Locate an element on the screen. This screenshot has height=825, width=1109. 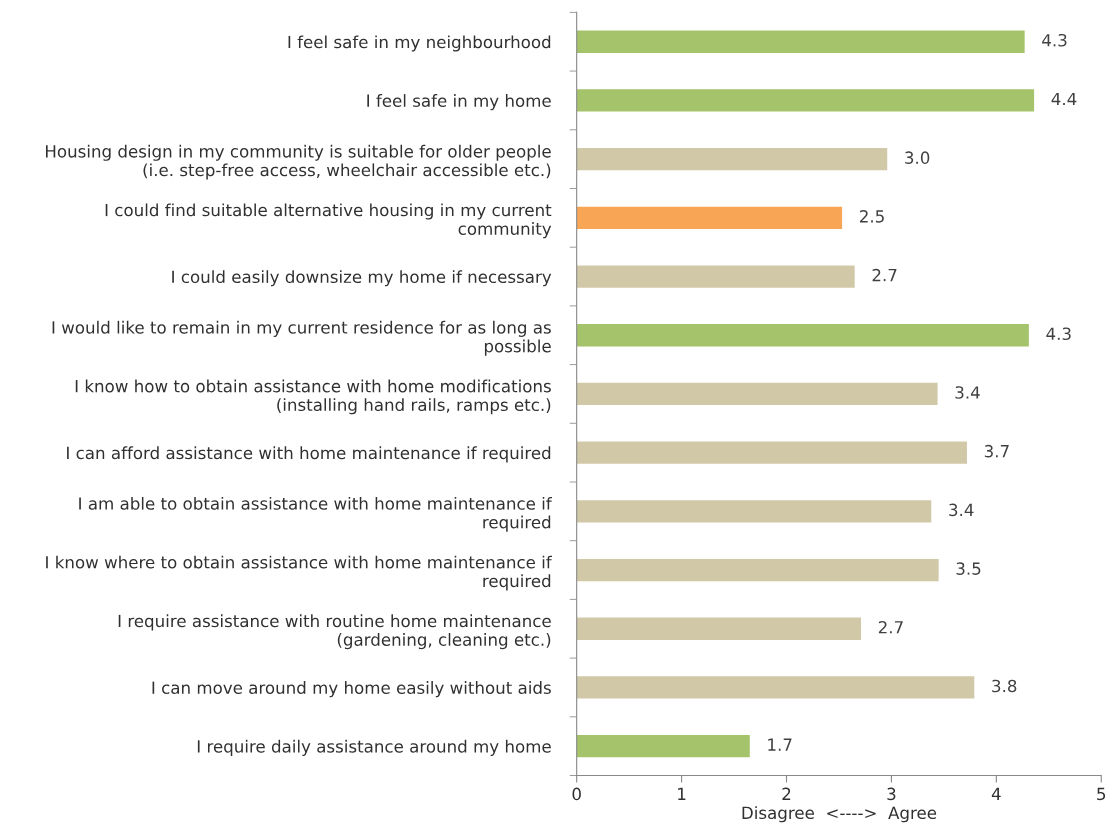
x-tick-label: 1 is located at coordinates (682, 793).